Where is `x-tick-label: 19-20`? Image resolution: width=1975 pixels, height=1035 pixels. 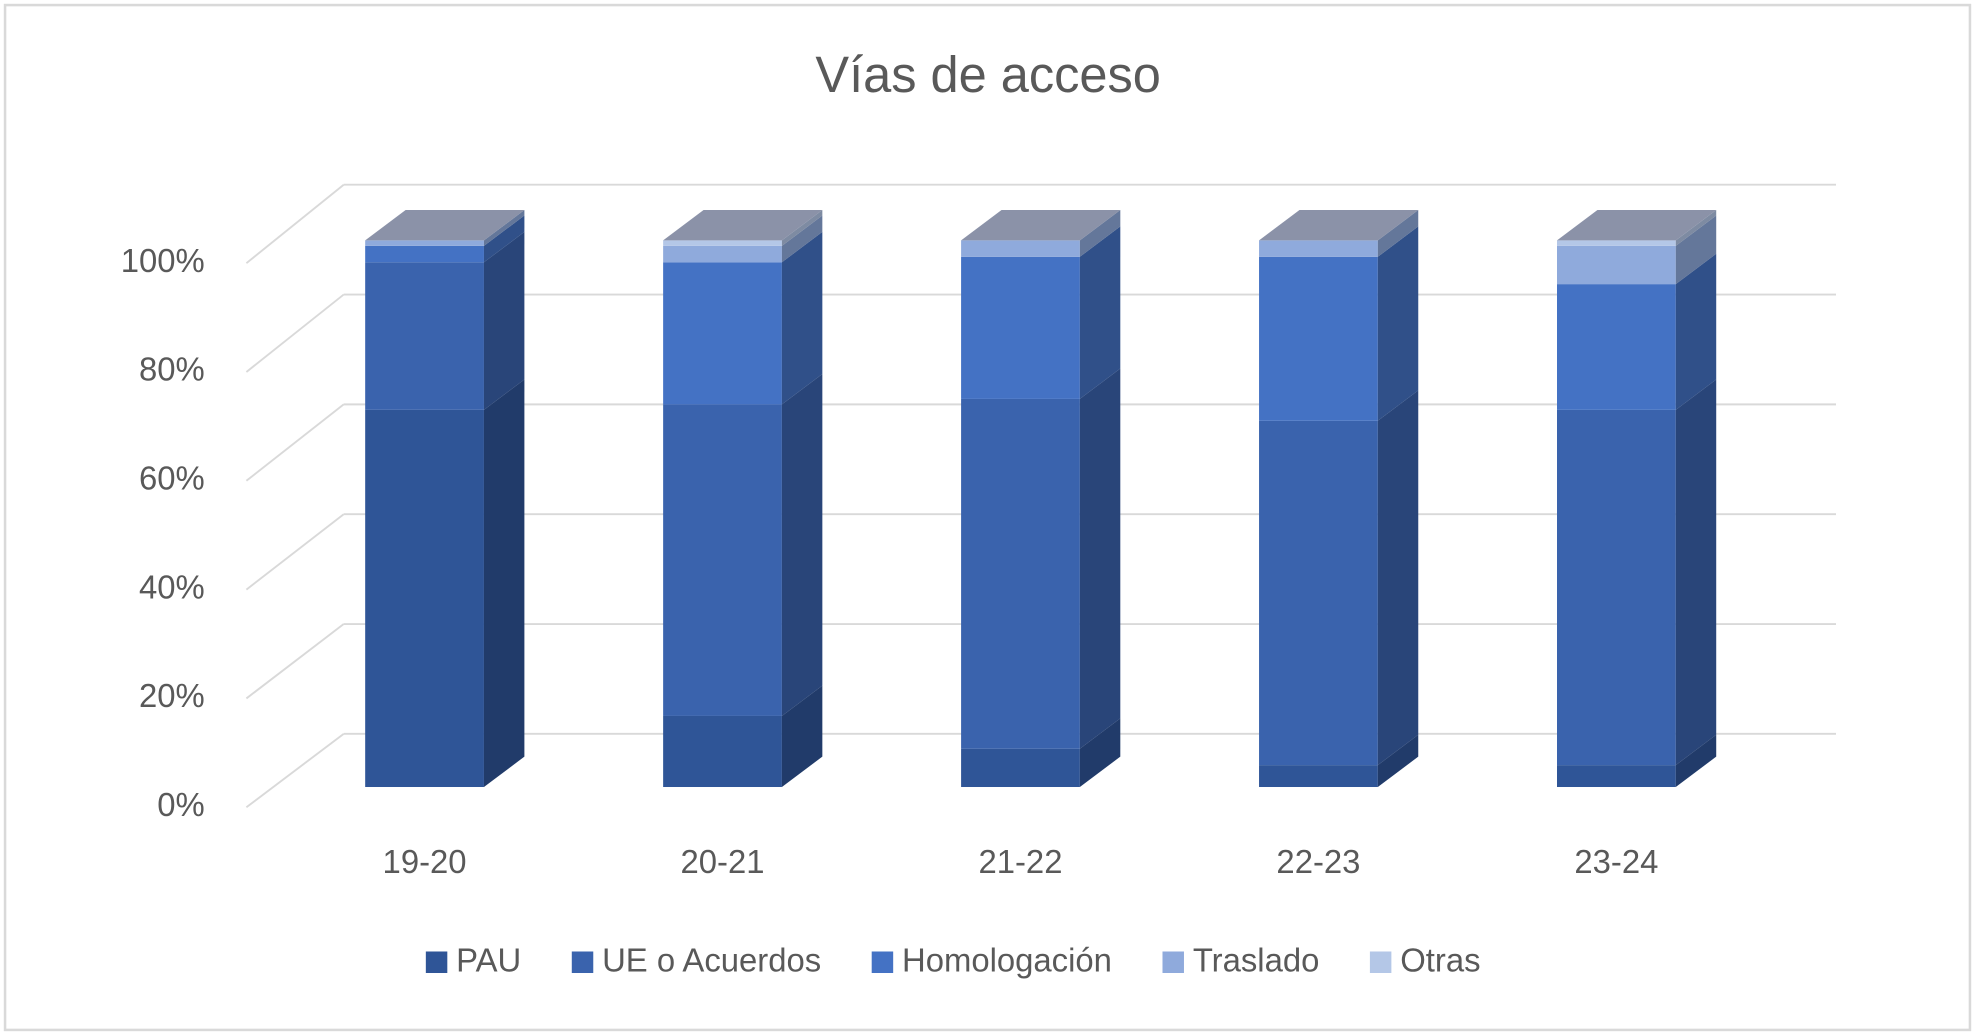 x-tick-label: 19-20 is located at coordinates (425, 861).